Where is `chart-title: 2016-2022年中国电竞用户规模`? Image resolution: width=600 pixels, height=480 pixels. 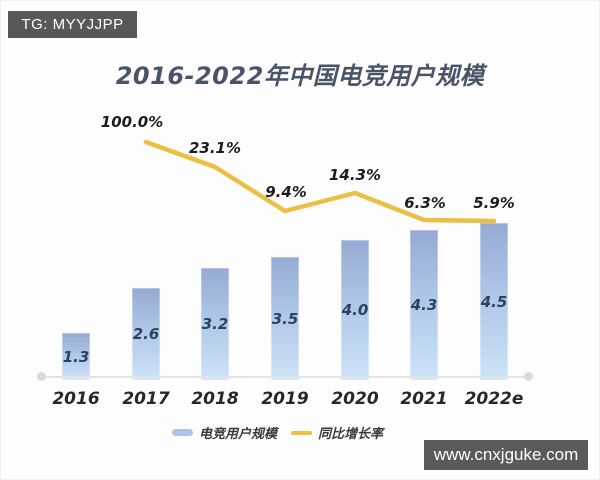 chart-title: 2016-2022年中国电竞用户规模 is located at coordinates (300, 76).